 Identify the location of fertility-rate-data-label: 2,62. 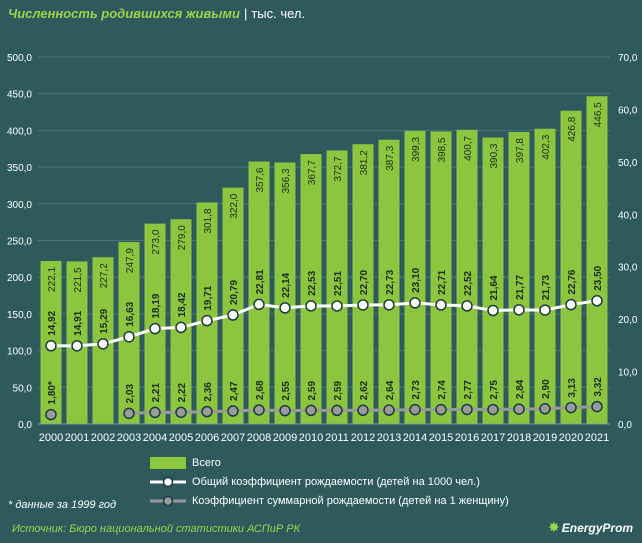
(364, 390).